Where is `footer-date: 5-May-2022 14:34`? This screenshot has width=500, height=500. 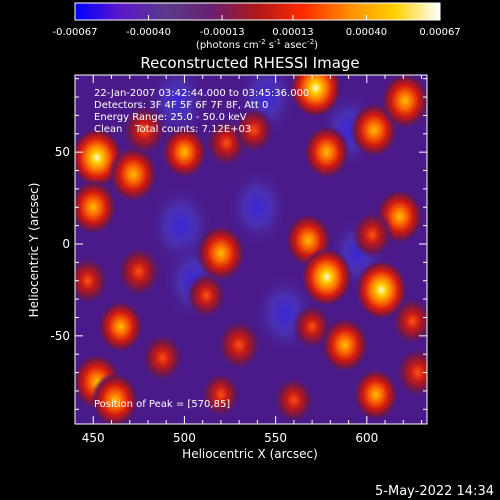
footer-date: 5-May-2022 14:34 is located at coordinates (434, 491).